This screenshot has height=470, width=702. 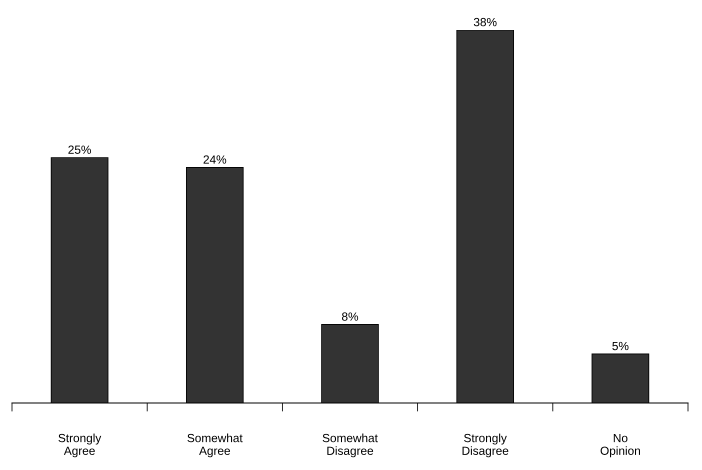 I want to click on x-tick-label: Somewhat Disagree, so click(x=350, y=446).